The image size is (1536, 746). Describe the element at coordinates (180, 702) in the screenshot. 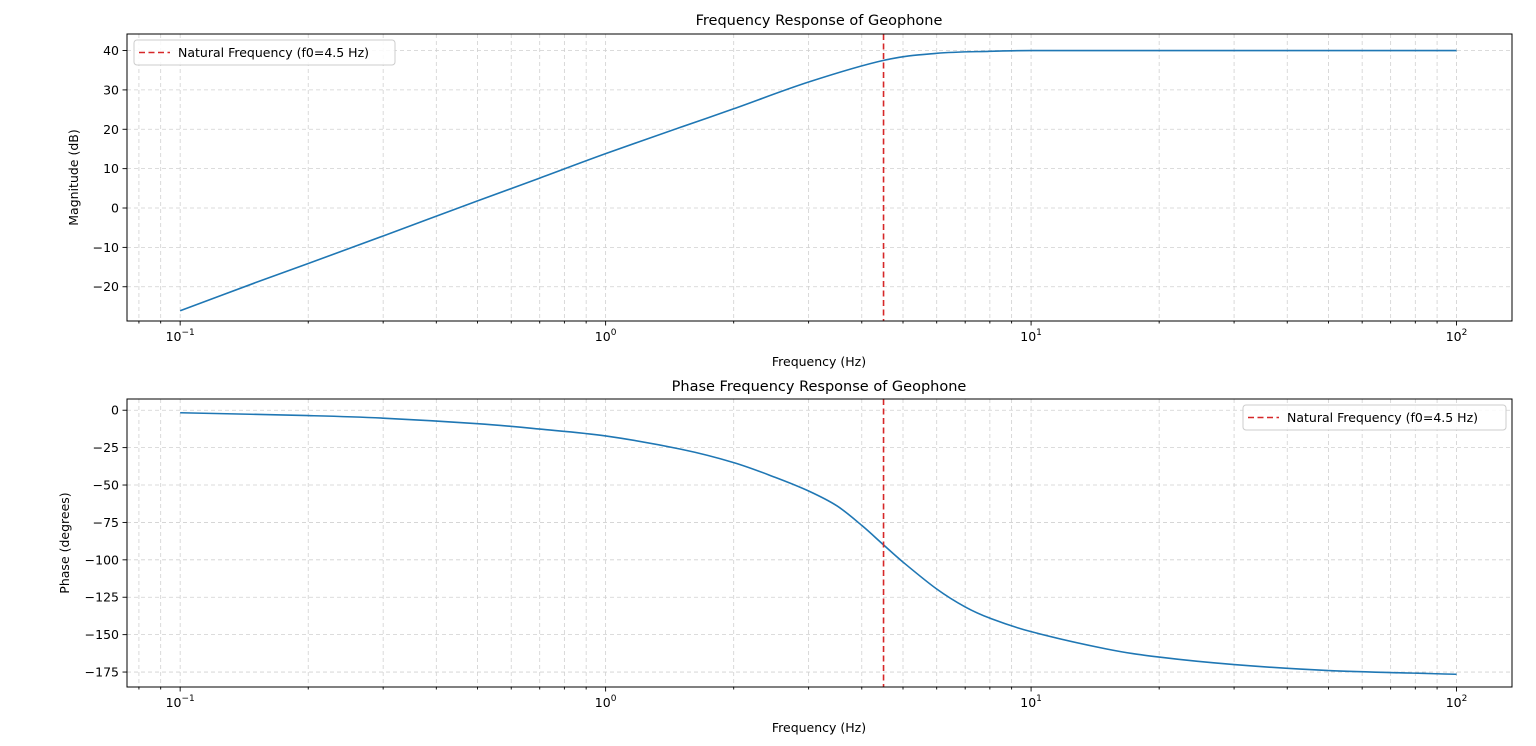

I see `phase-x-tick-label: 10⁻¹` at that location.